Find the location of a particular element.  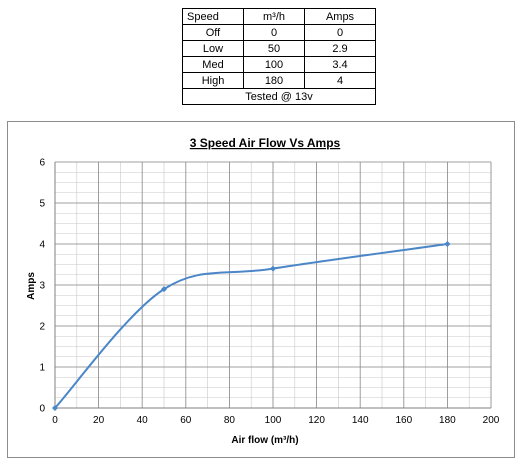

x-tick-label: 160 is located at coordinates (403, 420).